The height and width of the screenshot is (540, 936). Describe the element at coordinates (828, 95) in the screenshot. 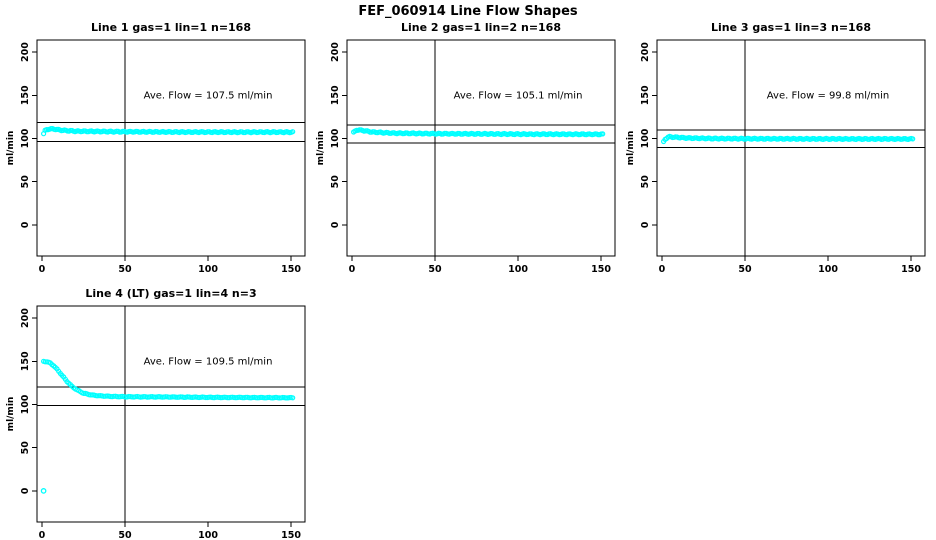

I see `ave-flow-annotation: Ave. Flow = 99.8 ml/min` at that location.